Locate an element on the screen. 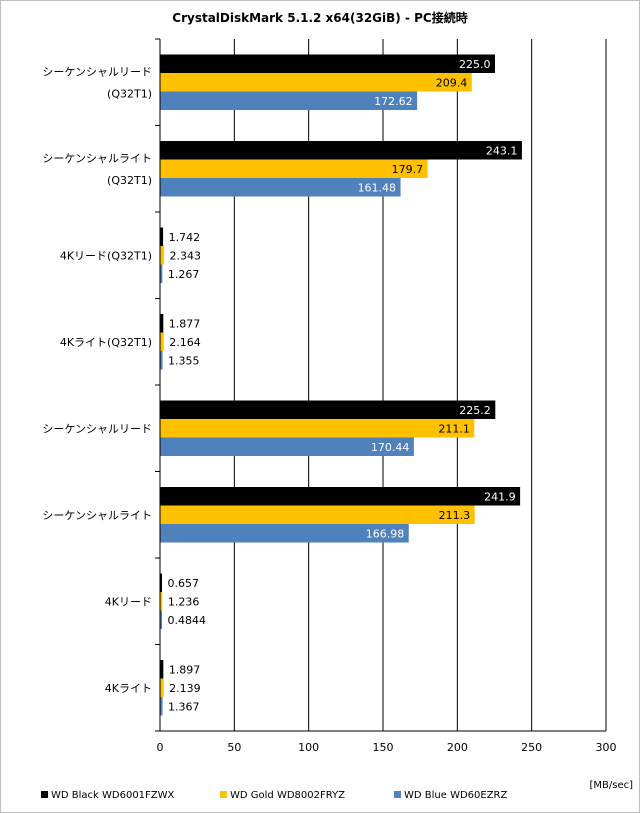 The image size is (640, 813). data-label: 1.897 is located at coordinates (185, 669).